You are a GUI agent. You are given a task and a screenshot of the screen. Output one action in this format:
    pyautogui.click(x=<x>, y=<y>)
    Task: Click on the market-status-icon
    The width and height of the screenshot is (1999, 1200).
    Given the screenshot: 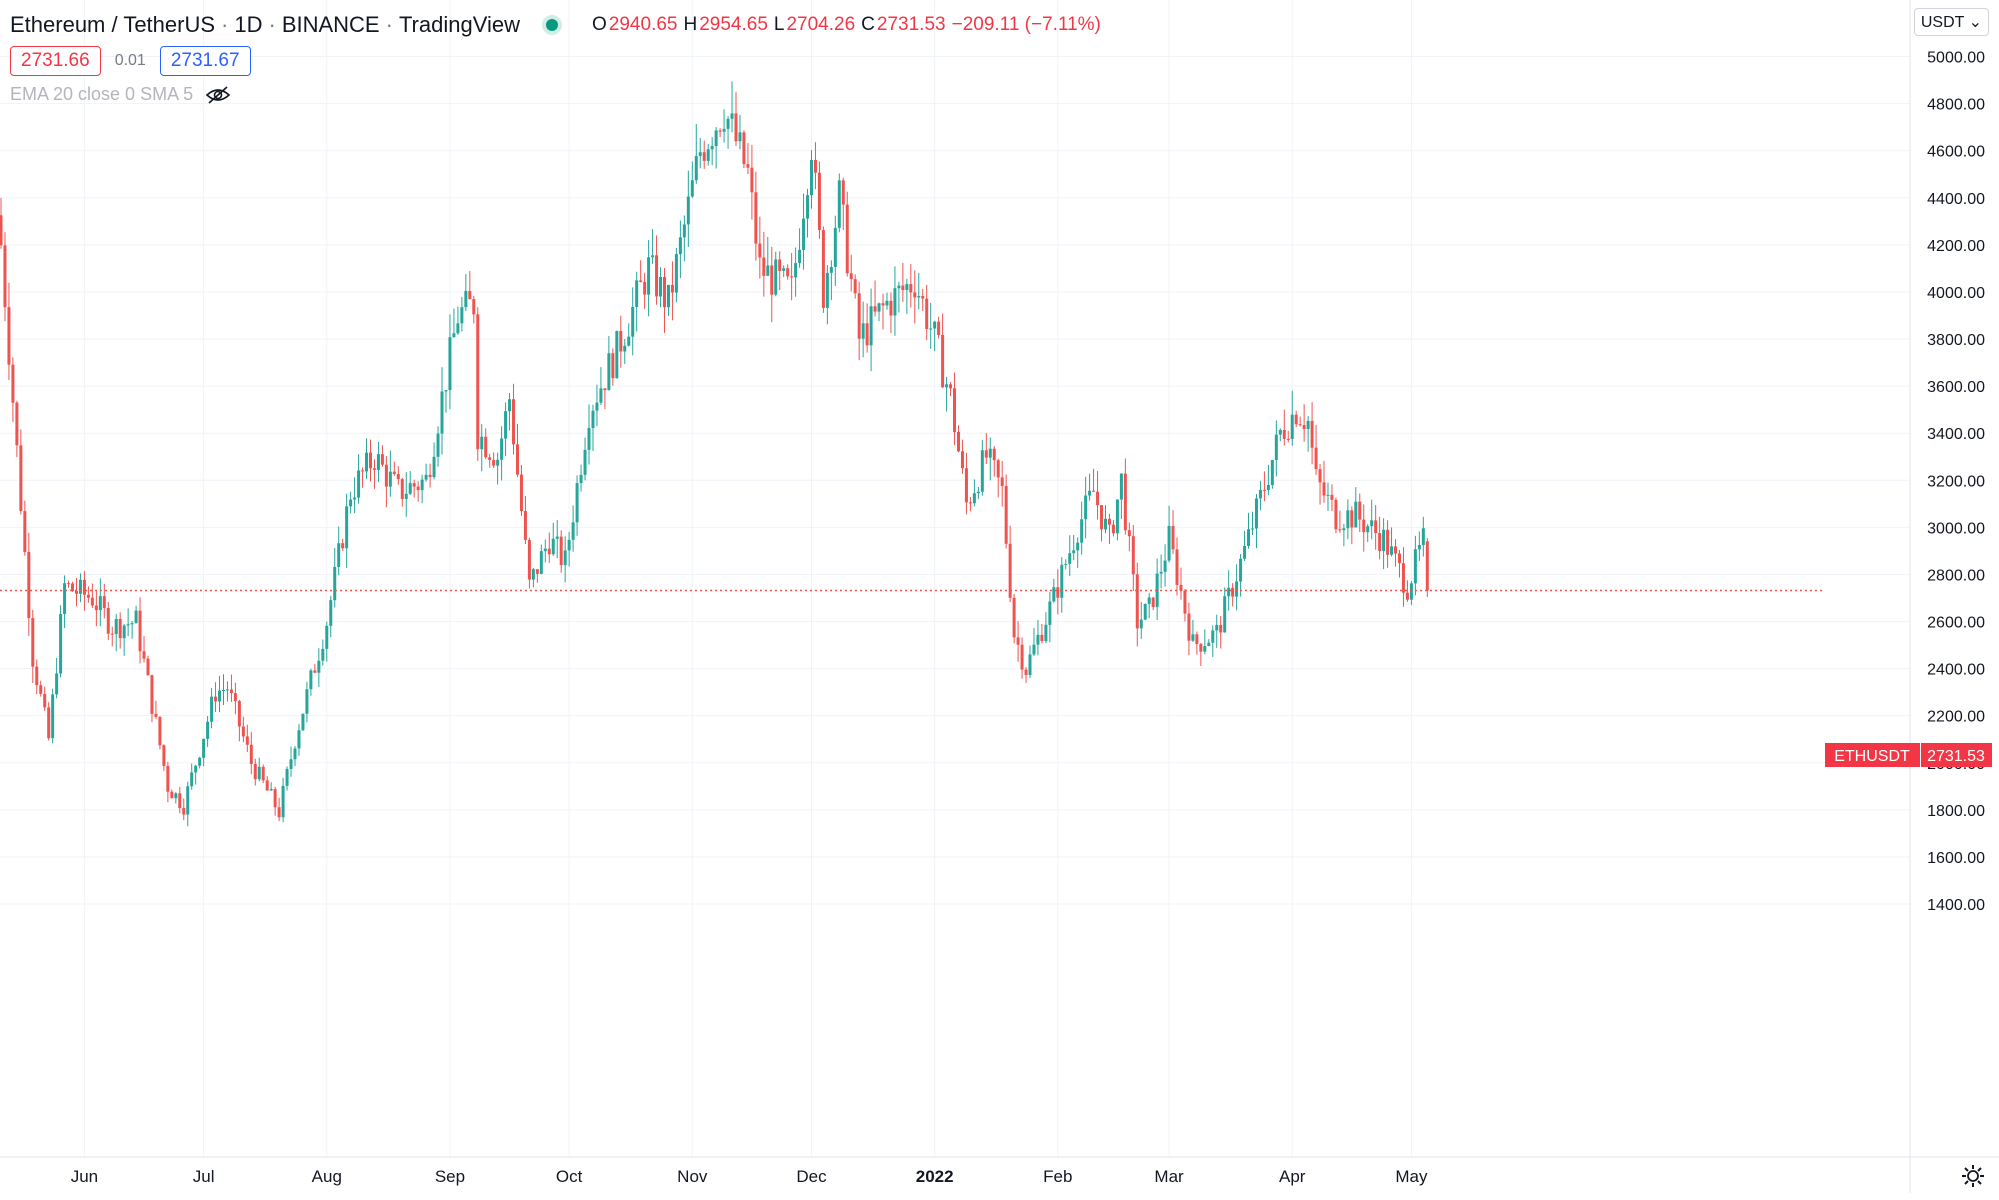 What is the action you would take?
    pyautogui.click(x=552, y=25)
    